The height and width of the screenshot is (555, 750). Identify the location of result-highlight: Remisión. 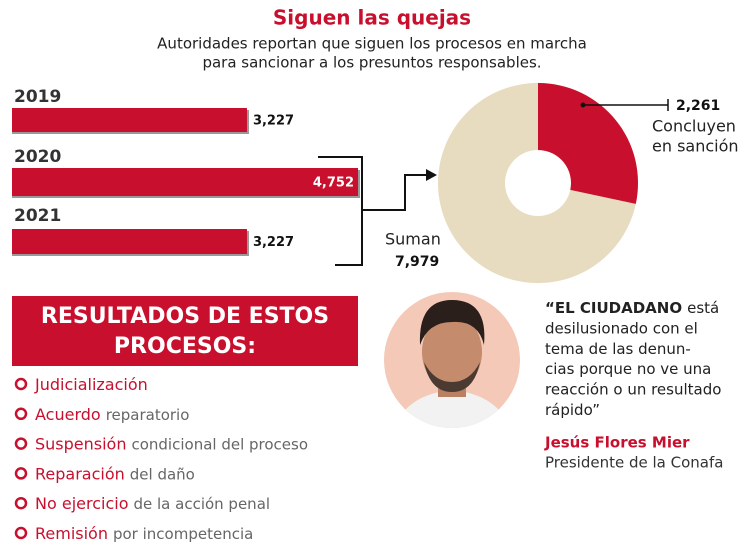
(71, 533).